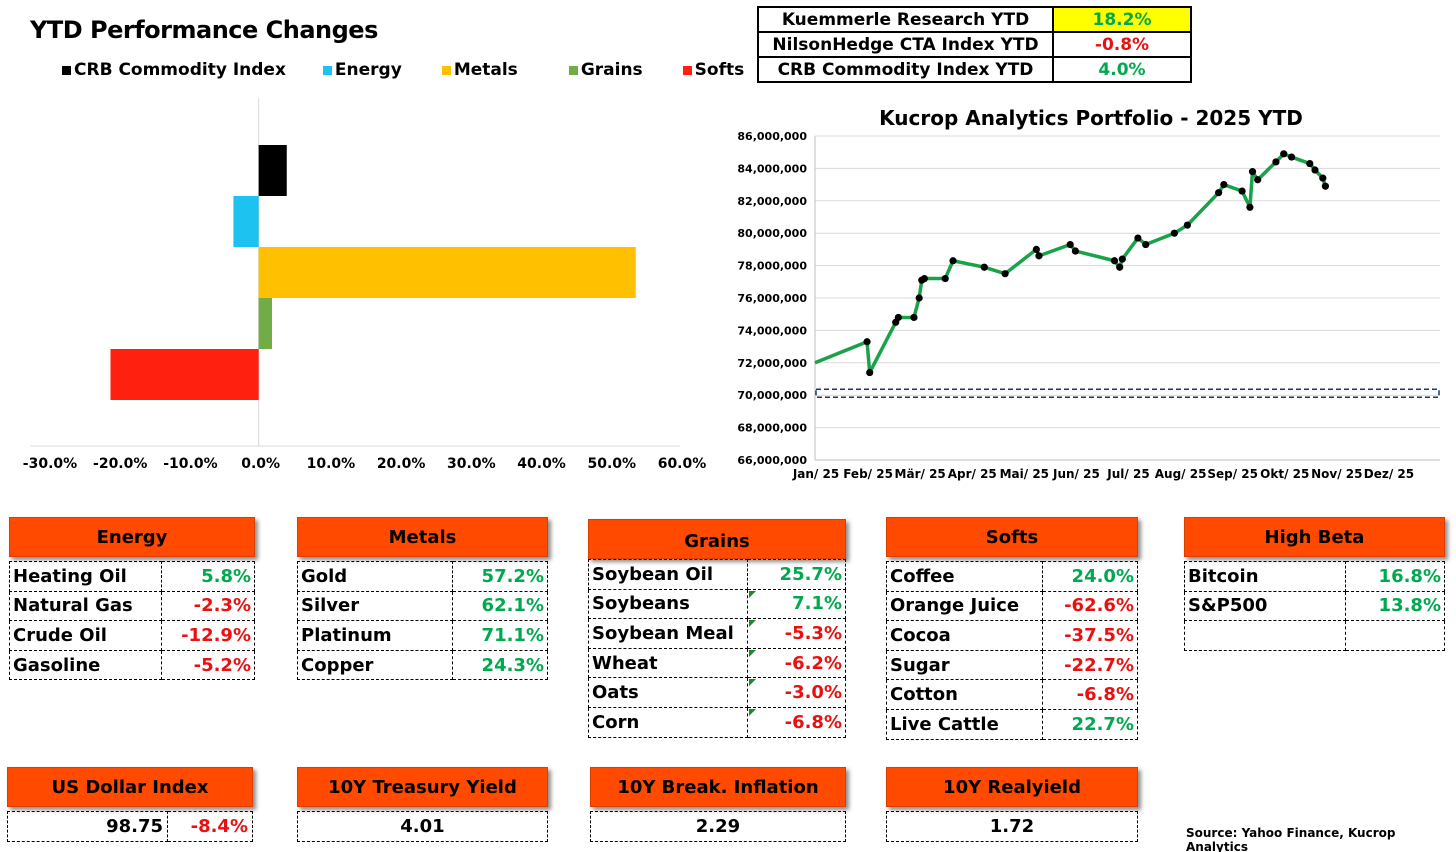 This screenshot has height=852, width=1456. Describe the element at coordinates (772, 233) in the screenshot. I see `y-tick-label: 80,000,000` at that location.